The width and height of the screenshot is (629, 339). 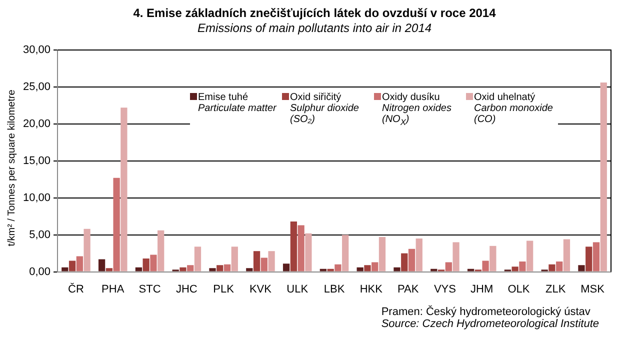 What do you see at coordinates (297, 289) in the screenshot?
I see `x-tick-label: ULK` at bounding box center [297, 289].